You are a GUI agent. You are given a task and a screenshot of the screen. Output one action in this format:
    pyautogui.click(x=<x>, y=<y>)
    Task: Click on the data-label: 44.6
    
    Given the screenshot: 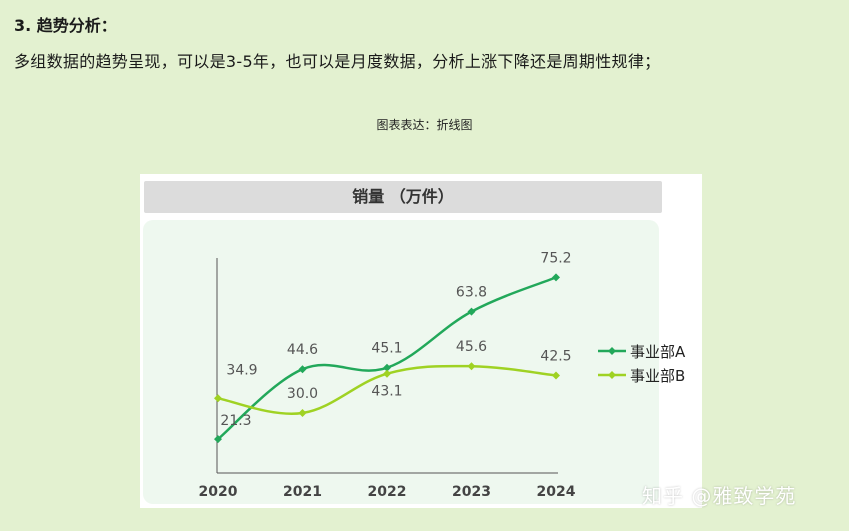 What is the action you would take?
    pyautogui.click(x=302, y=350)
    